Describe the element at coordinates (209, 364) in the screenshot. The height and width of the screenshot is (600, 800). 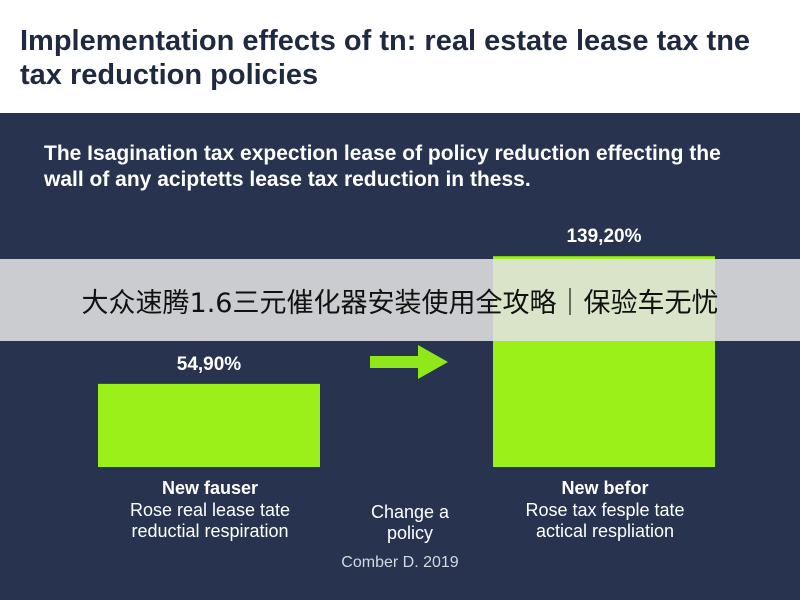
I see `data-label: 54,90%` at that location.